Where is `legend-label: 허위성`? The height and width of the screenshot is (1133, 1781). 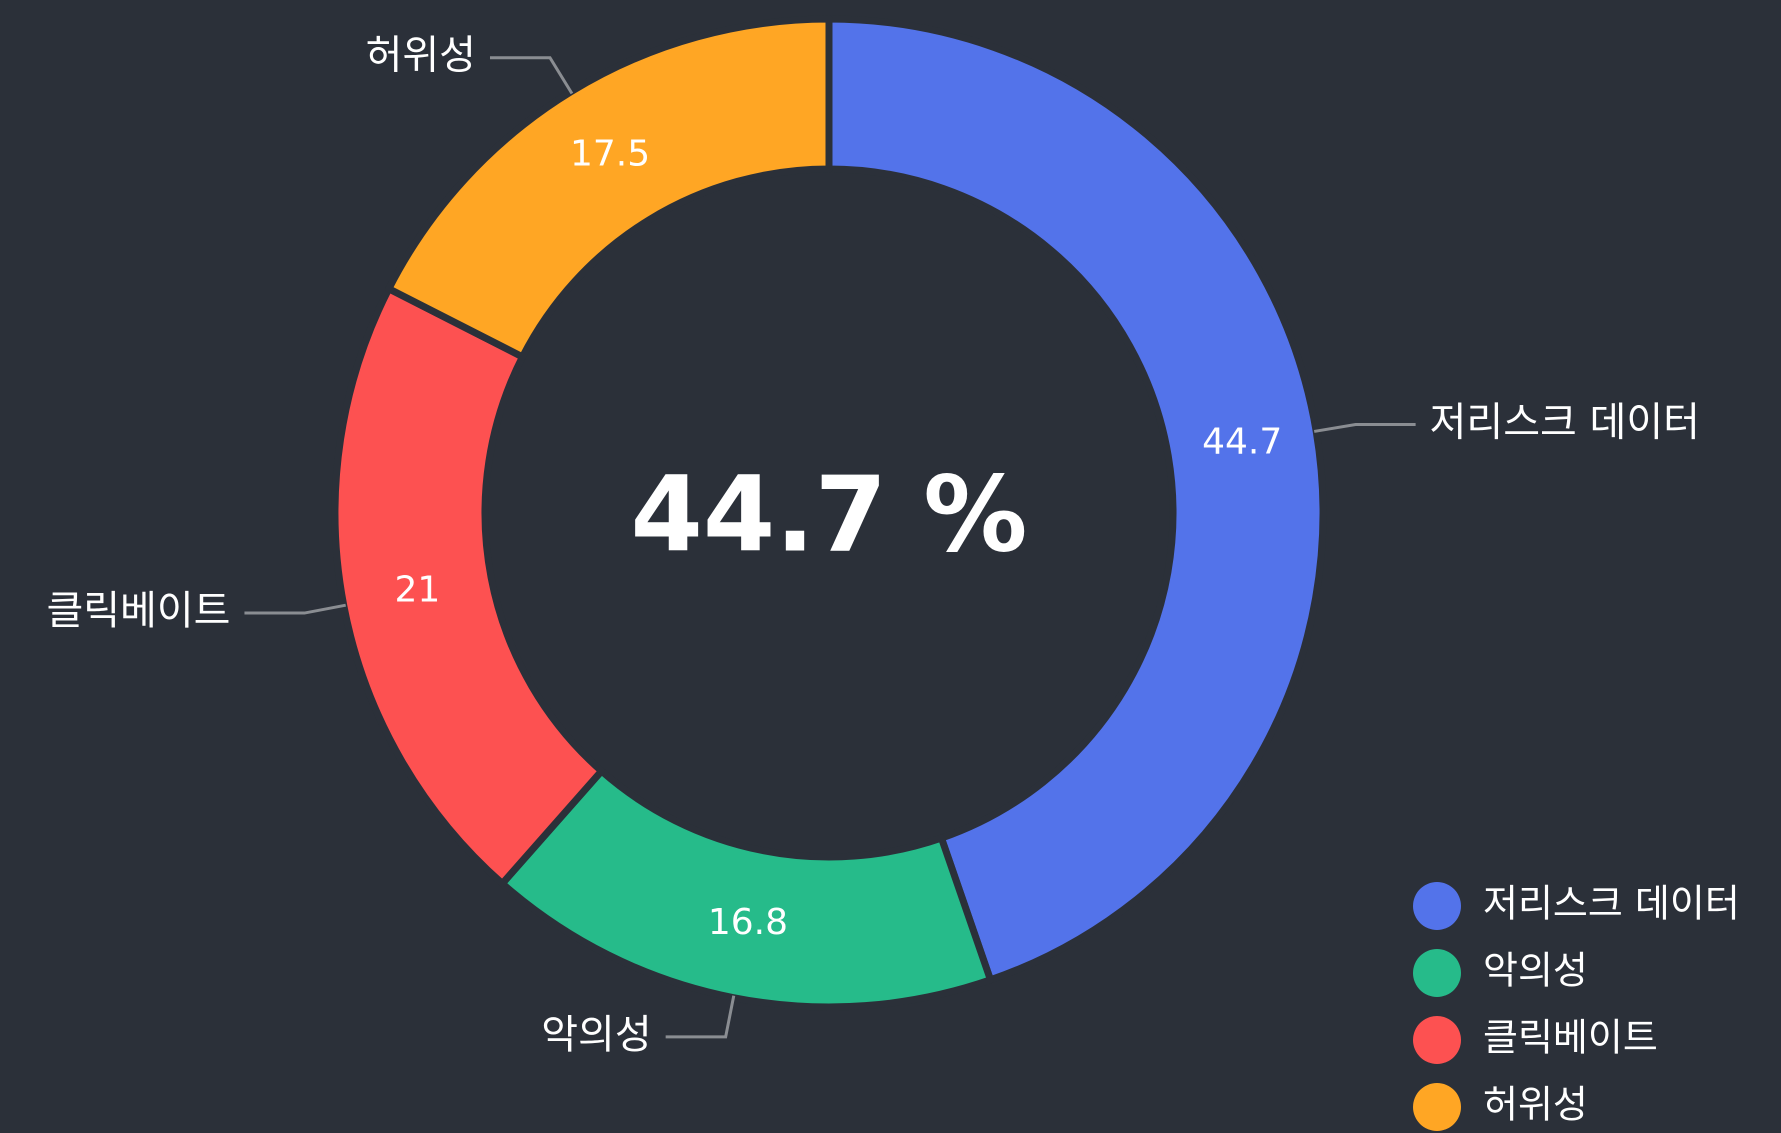 legend-label: 허위성 is located at coordinates (1535, 1105).